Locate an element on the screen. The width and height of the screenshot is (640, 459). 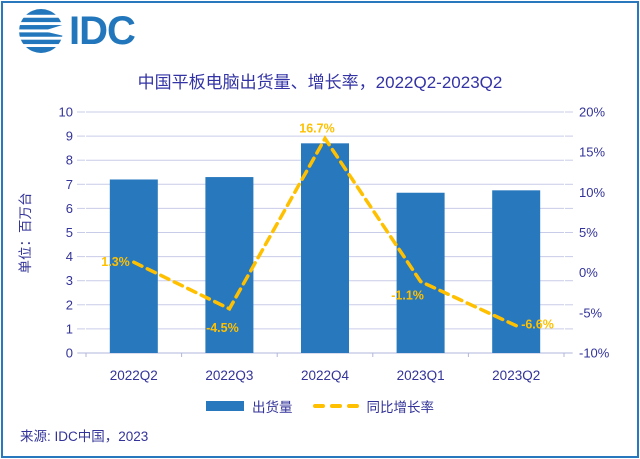
growth-point-label: -6.6% is located at coordinates (537, 325).